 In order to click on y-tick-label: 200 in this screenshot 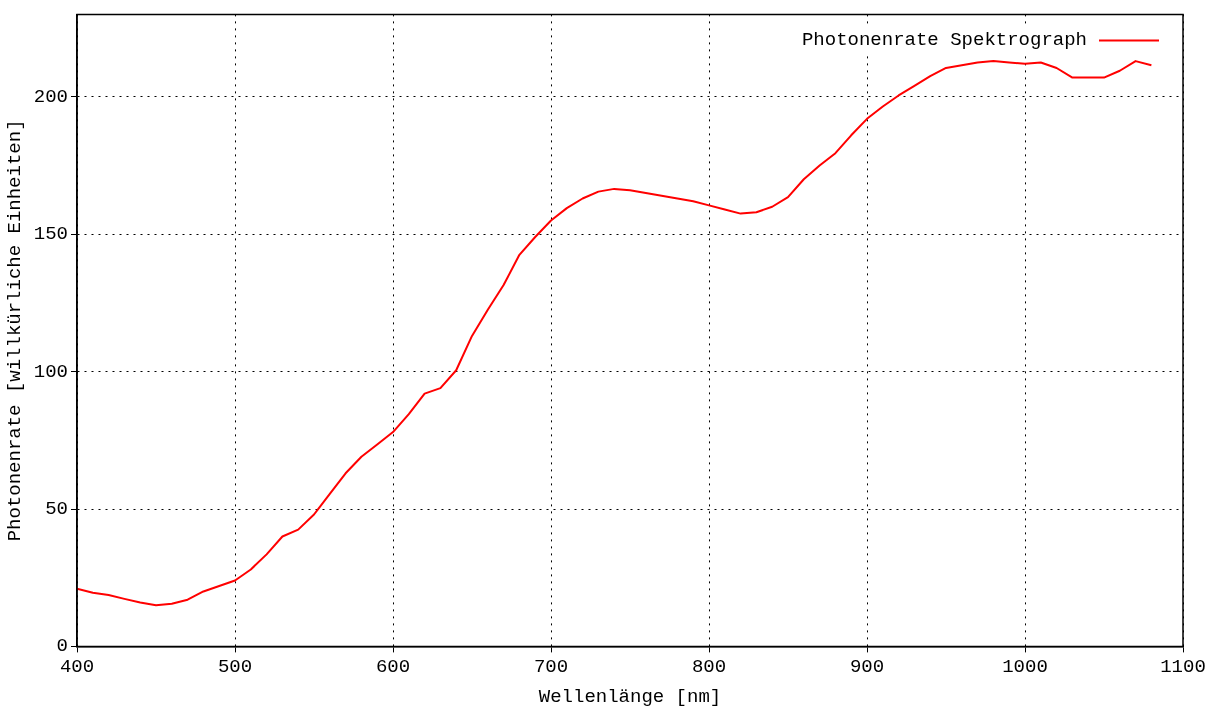, I will do `click(51, 96)`.